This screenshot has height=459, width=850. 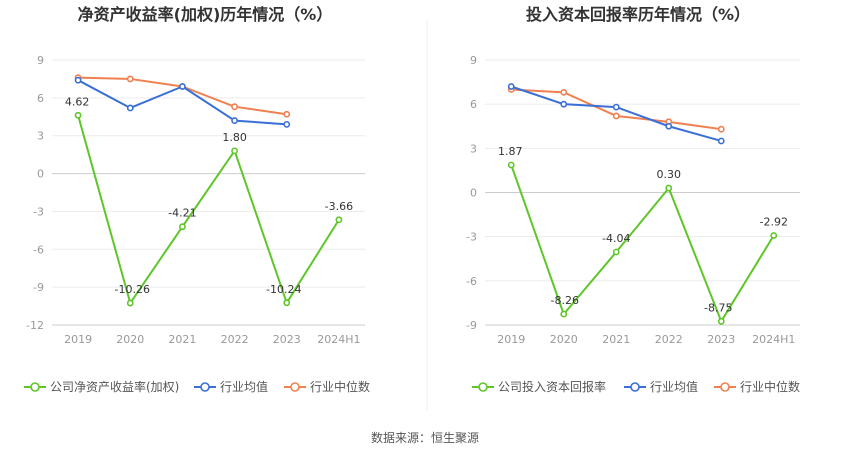 What do you see at coordinates (721, 339) in the screenshot?
I see `roic-x-tick-label: 2023` at bounding box center [721, 339].